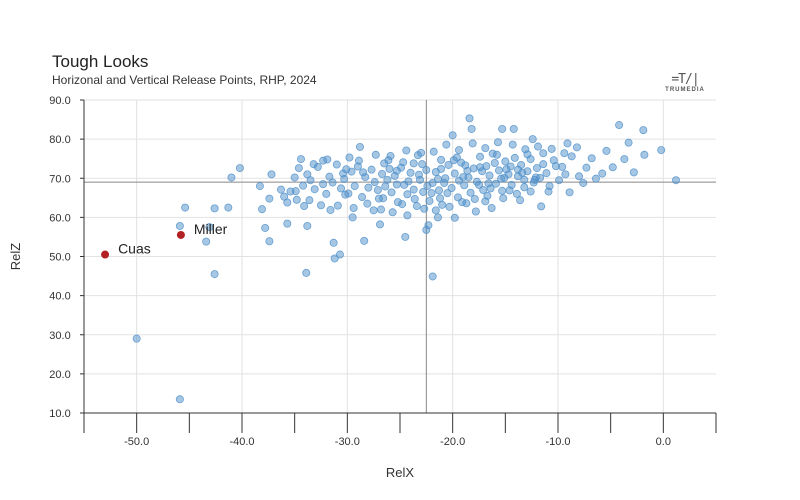 Image resolution: width=800 pixels, height=500 pixels. What do you see at coordinates (136, 442) in the screenshot?
I see `x-tick-label: -50.0` at bounding box center [136, 442].